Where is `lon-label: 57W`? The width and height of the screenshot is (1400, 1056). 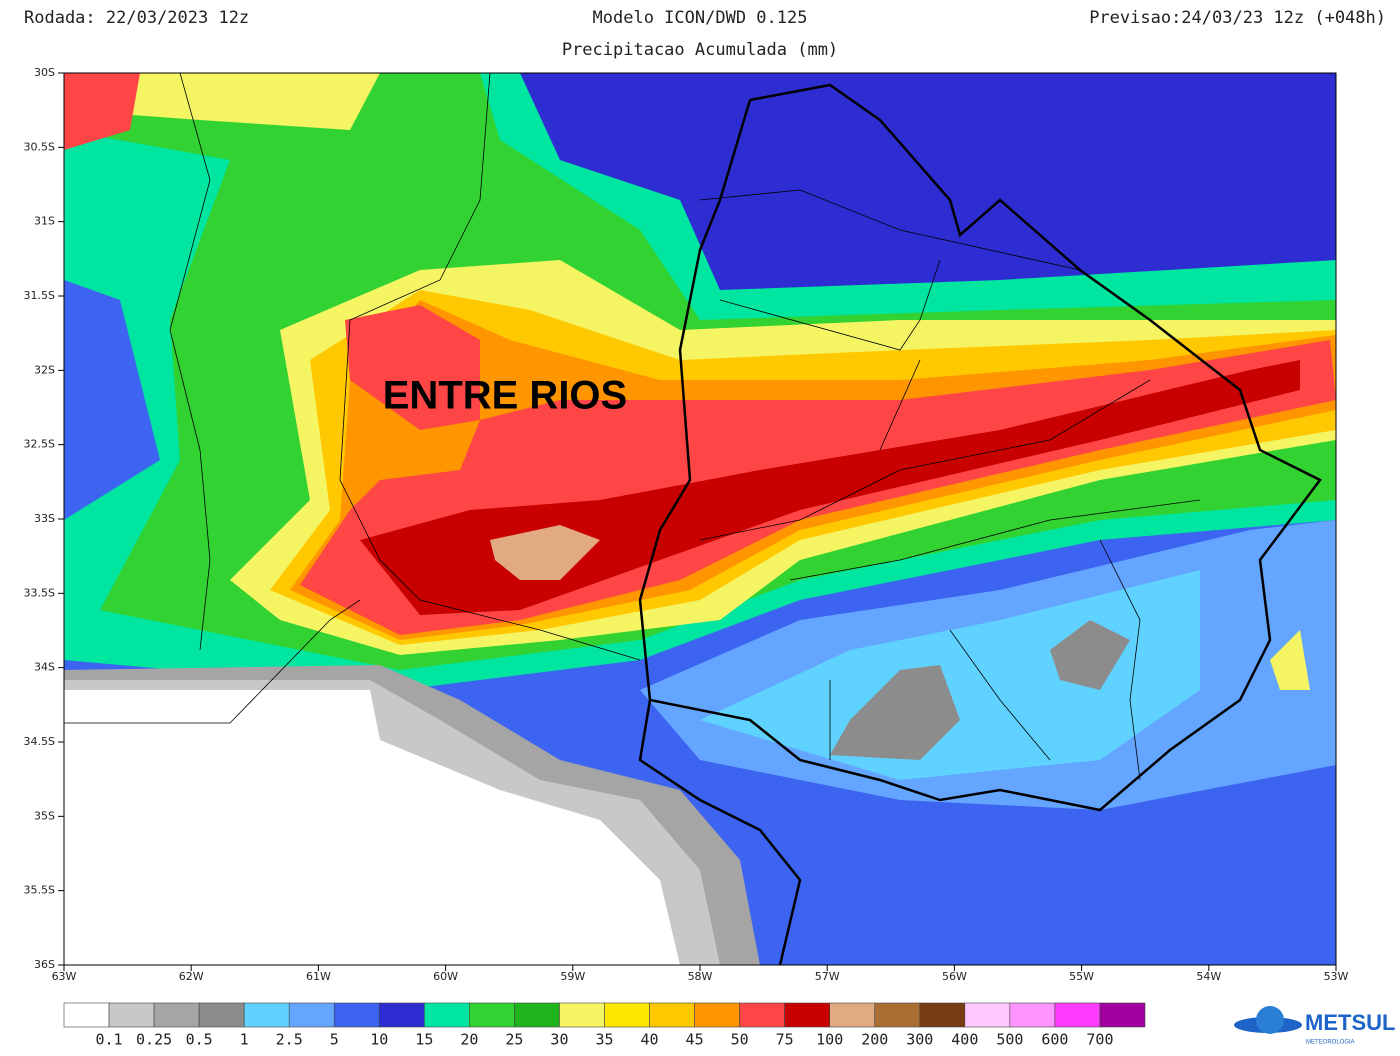 lon-label: 57W is located at coordinates (827, 976).